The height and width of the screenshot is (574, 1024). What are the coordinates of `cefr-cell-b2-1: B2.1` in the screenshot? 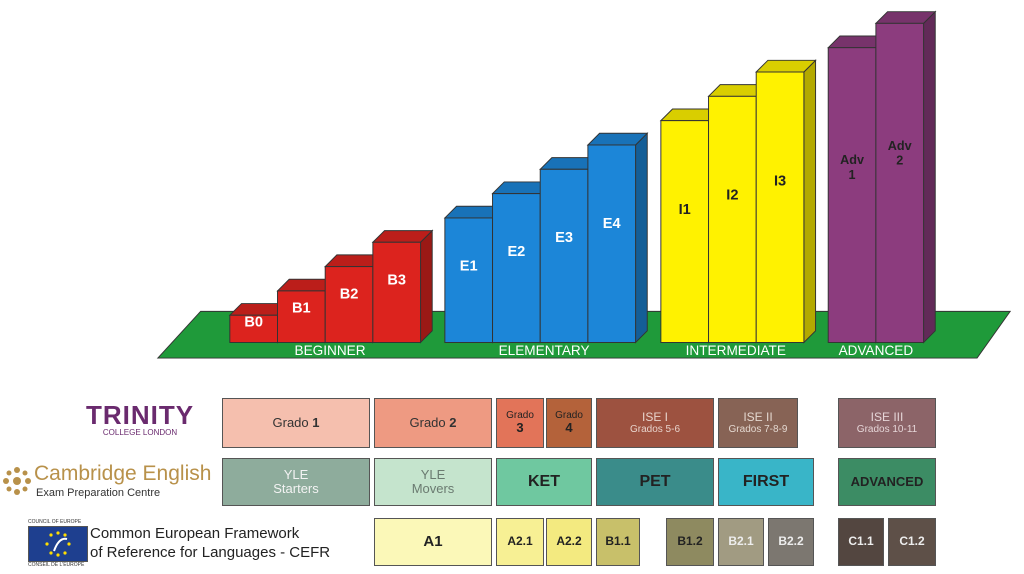 It's located at (741, 542).